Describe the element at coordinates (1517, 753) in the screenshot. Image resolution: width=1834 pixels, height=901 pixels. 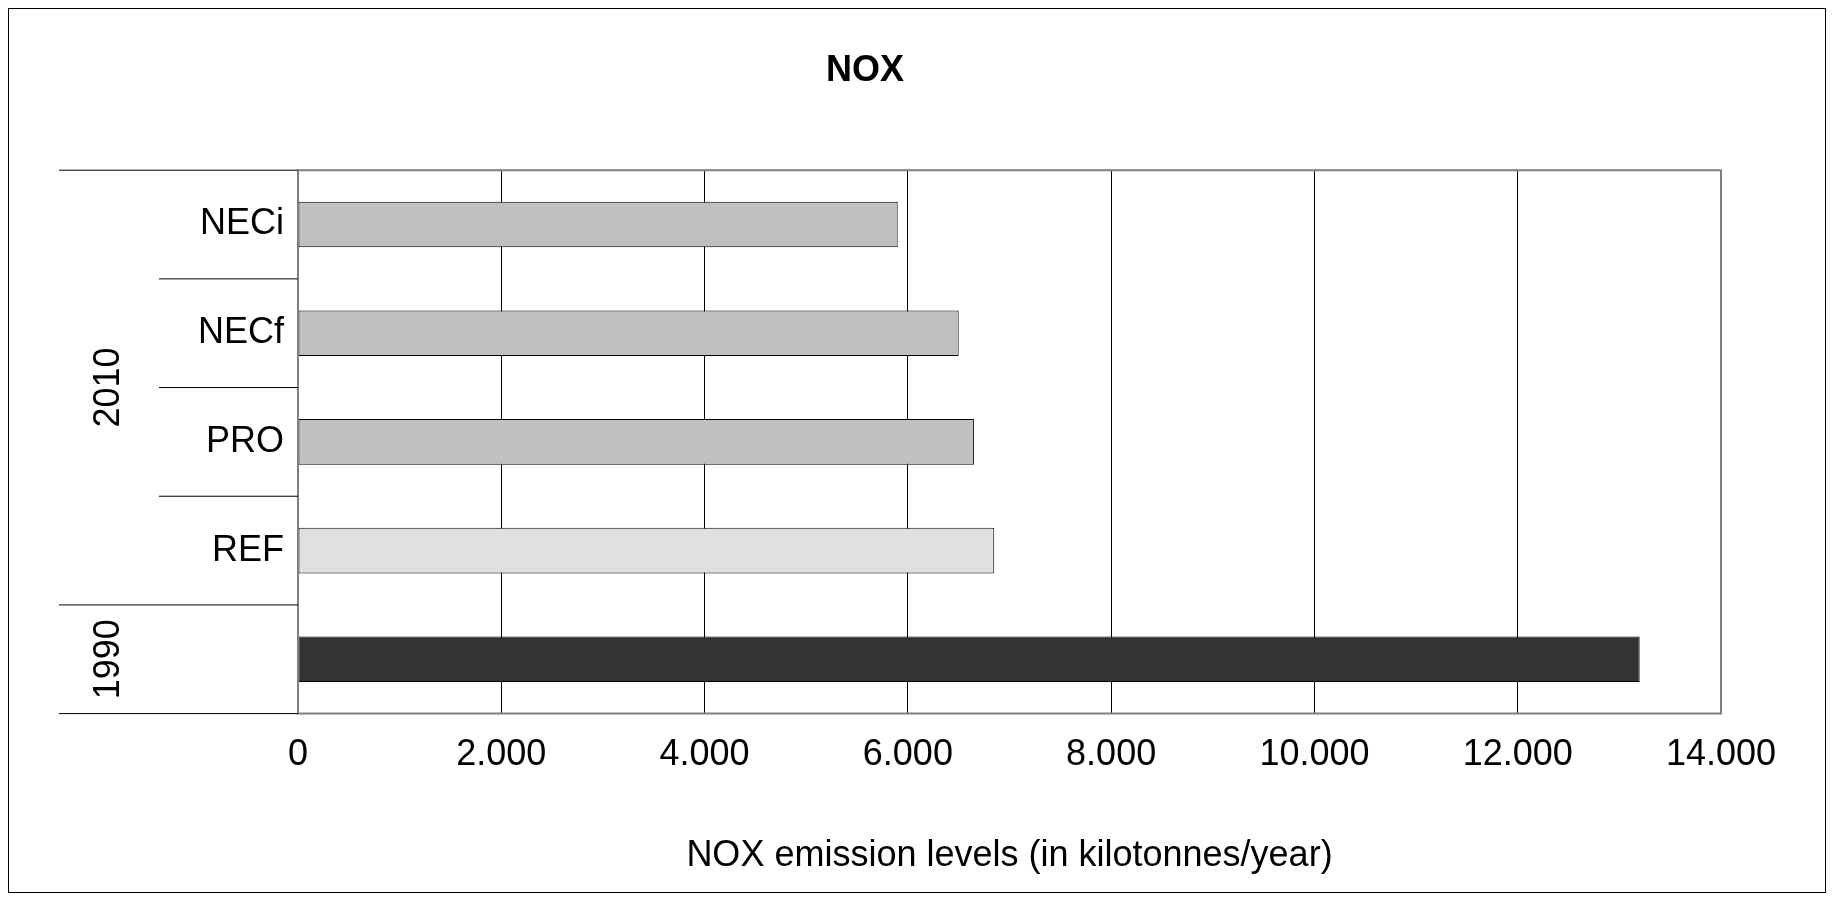
I see `x-tick-label: 12.000` at that location.